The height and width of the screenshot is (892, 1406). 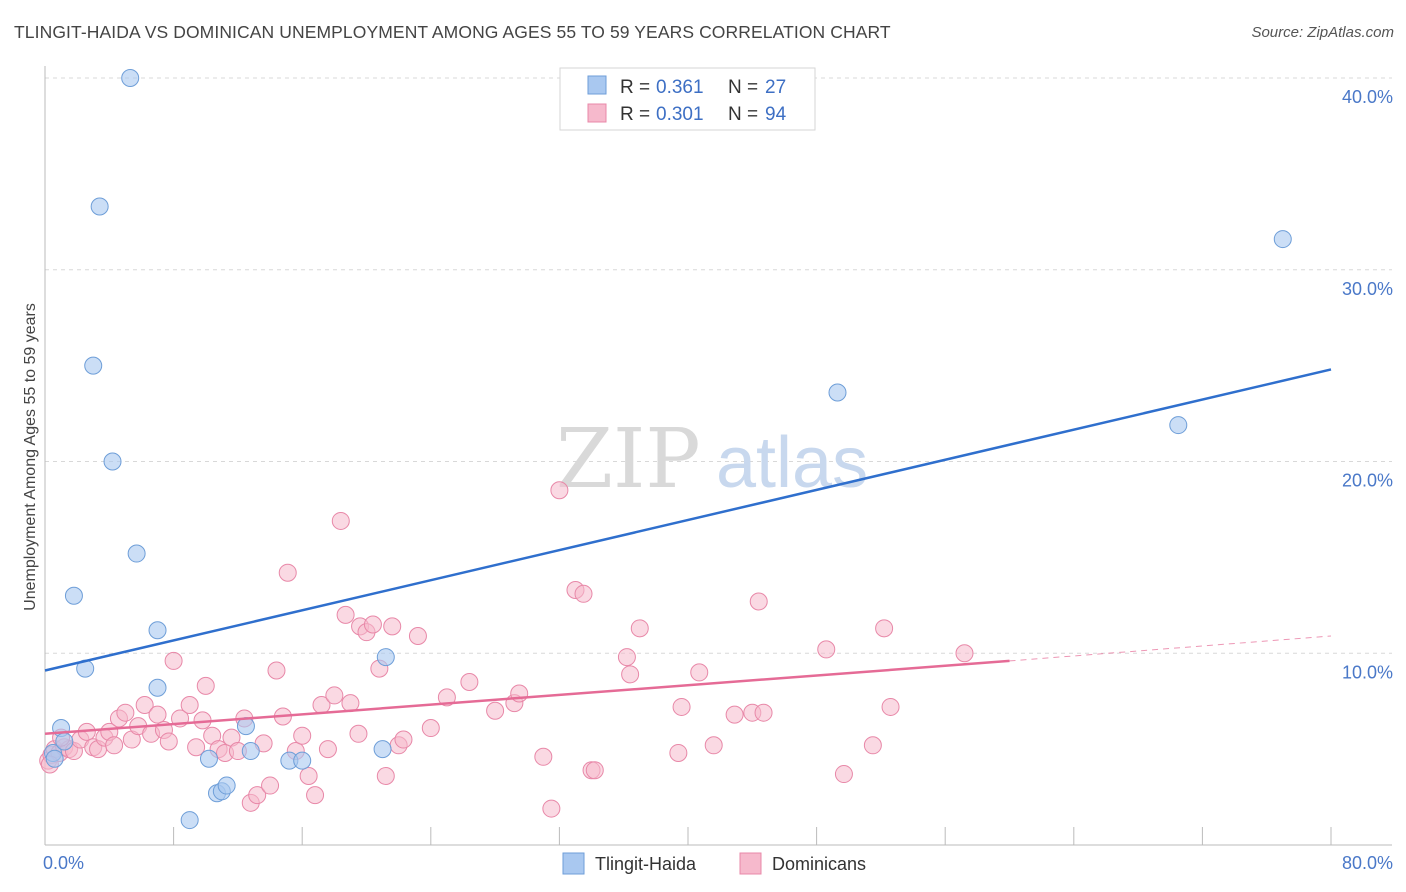 What do you see at coordinates (687, 99) in the screenshot?
I see `legend: R = 0.361 N = 27 R = 0.301 N = 94` at bounding box center [687, 99].